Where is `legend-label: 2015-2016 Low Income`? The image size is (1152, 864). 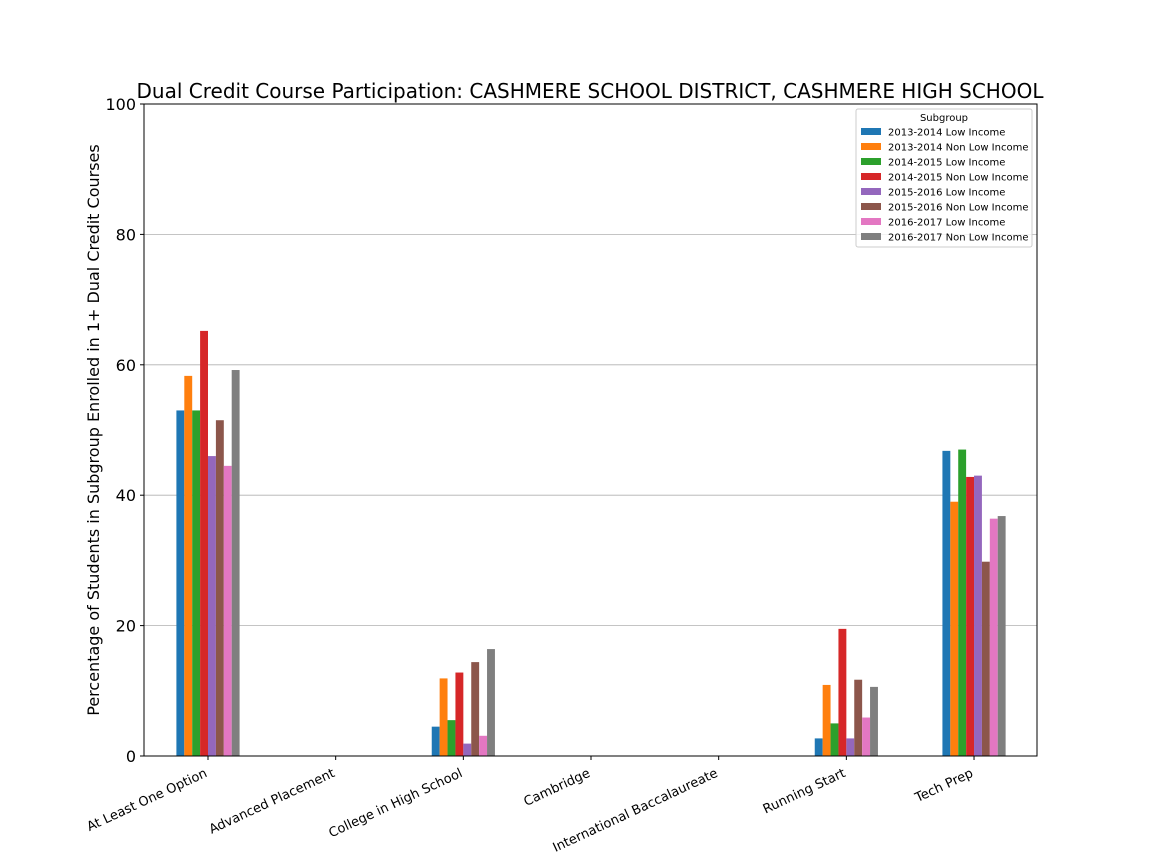
legend-label: 2015-2016 Low Income is located at coordinates (946, 193).